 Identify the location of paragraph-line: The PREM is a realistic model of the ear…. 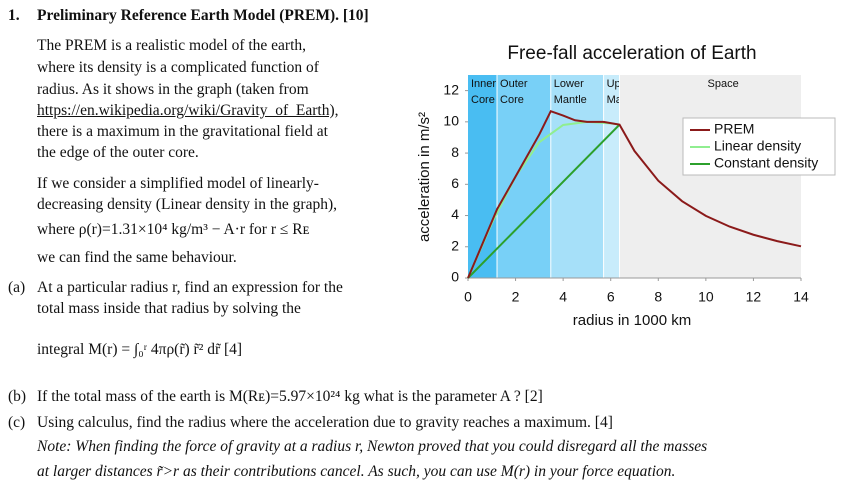
(172, 45).